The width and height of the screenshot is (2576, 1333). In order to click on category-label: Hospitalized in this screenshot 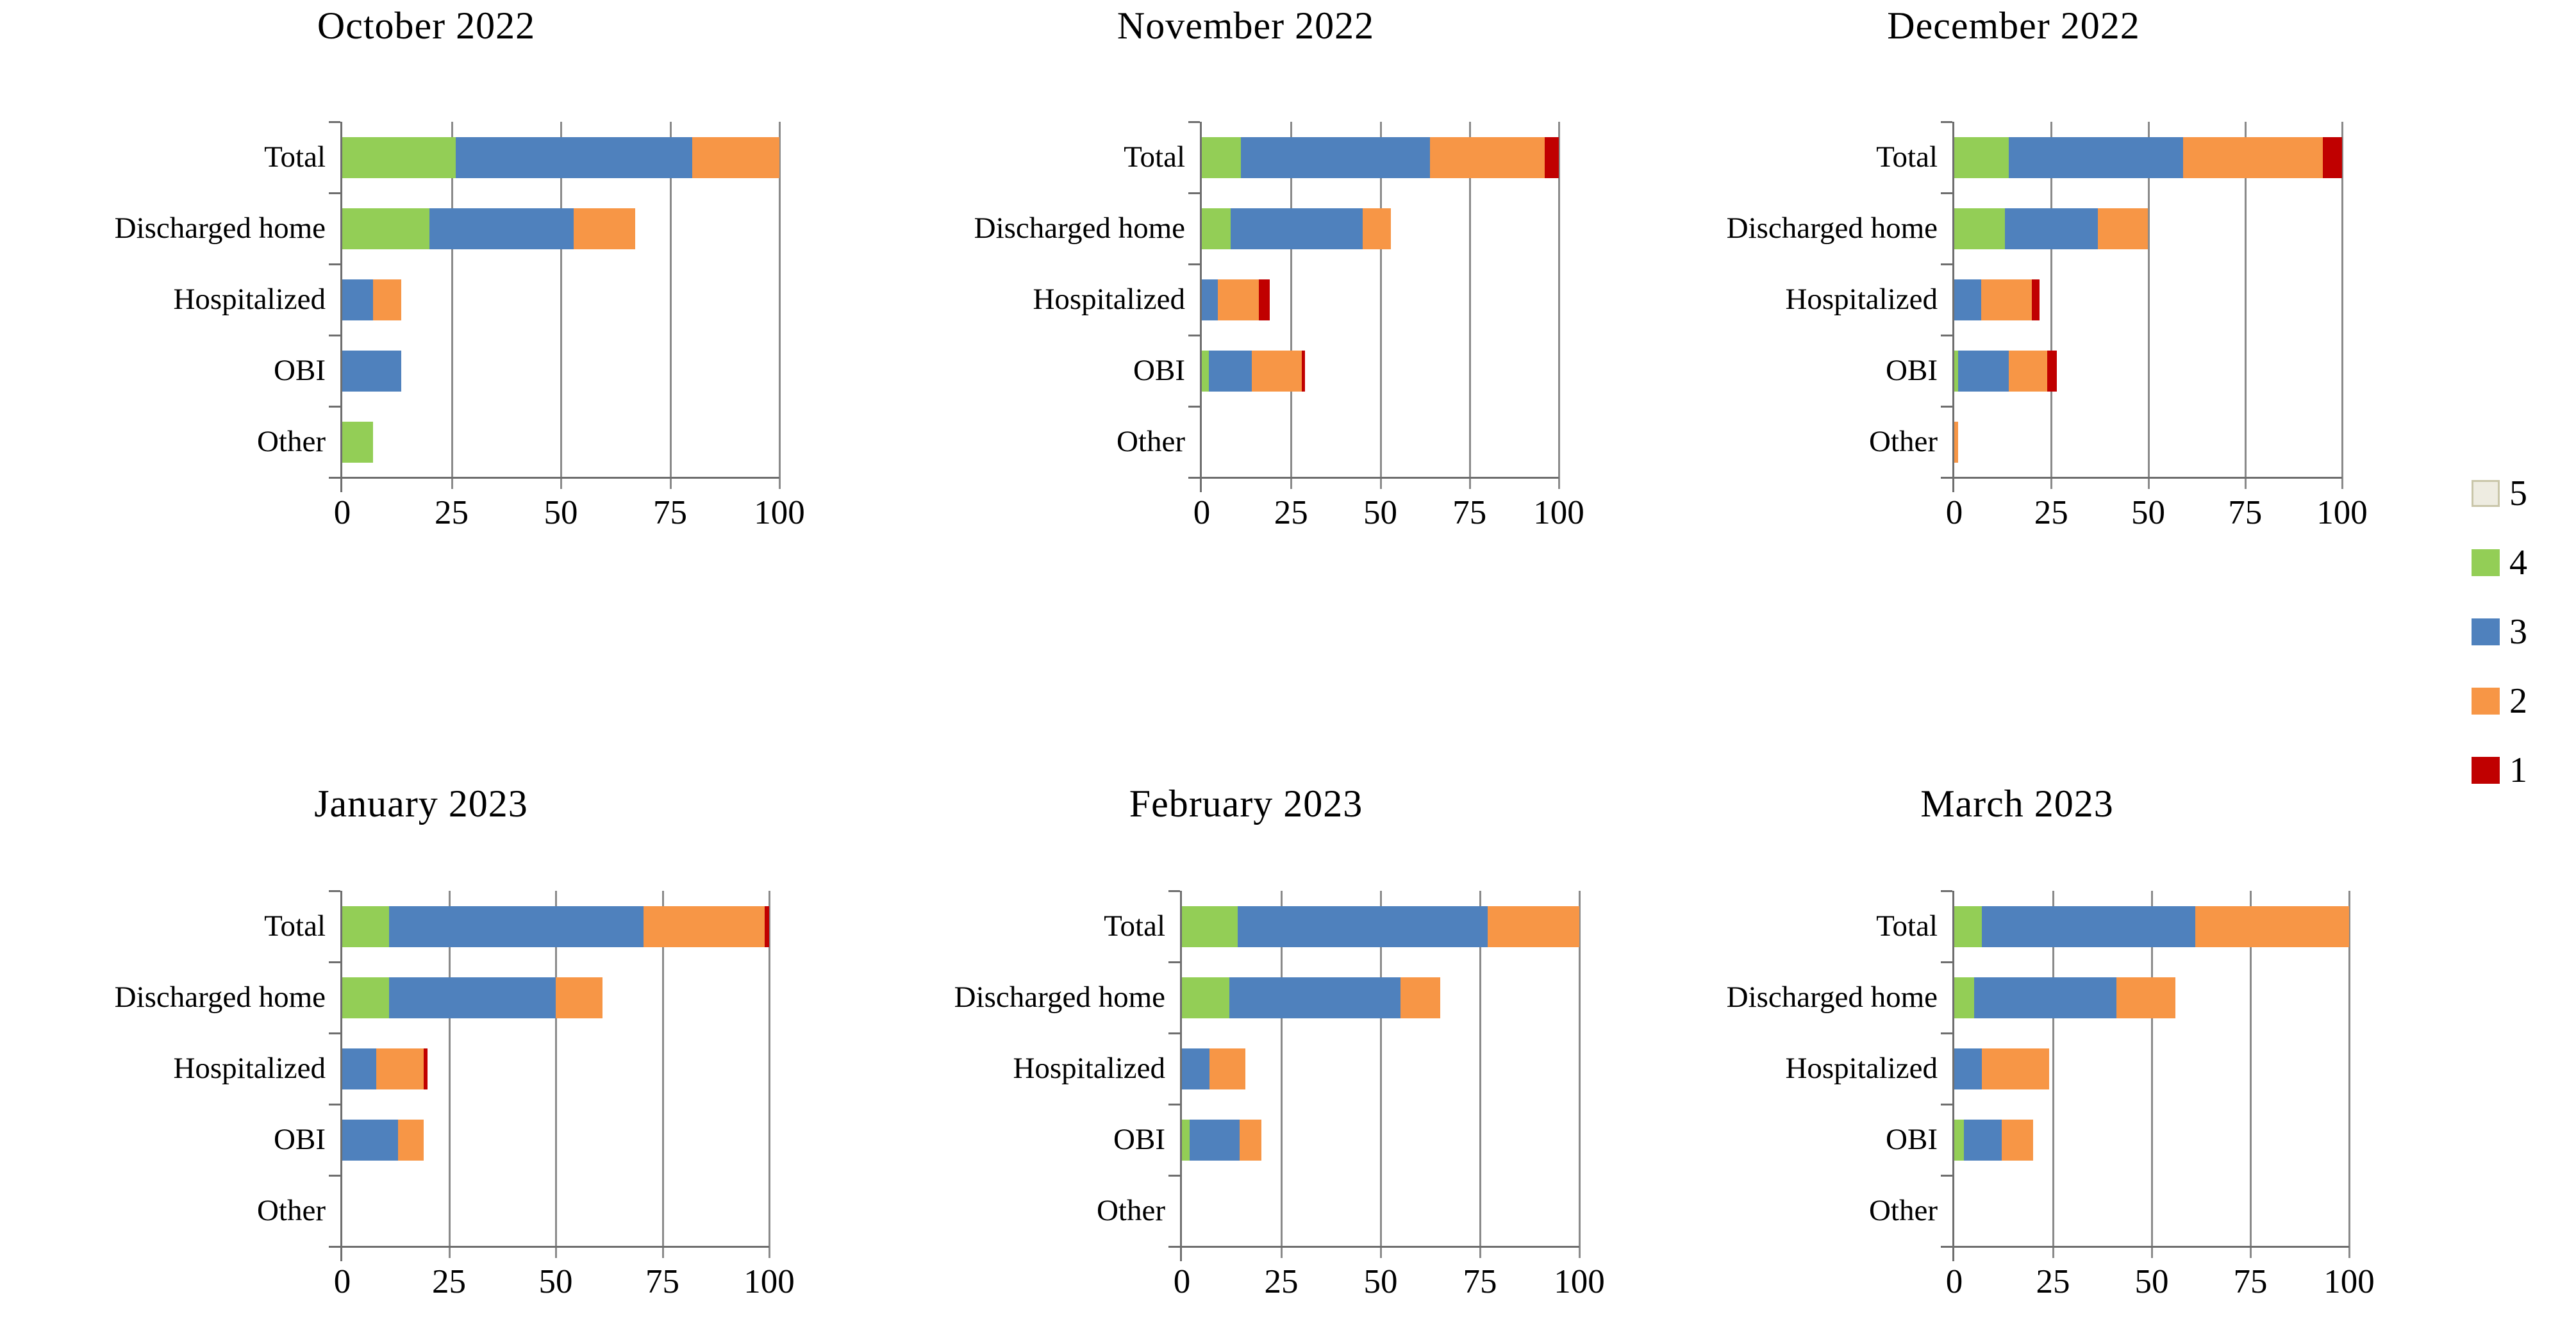, I will do `click(249, 1069)`.